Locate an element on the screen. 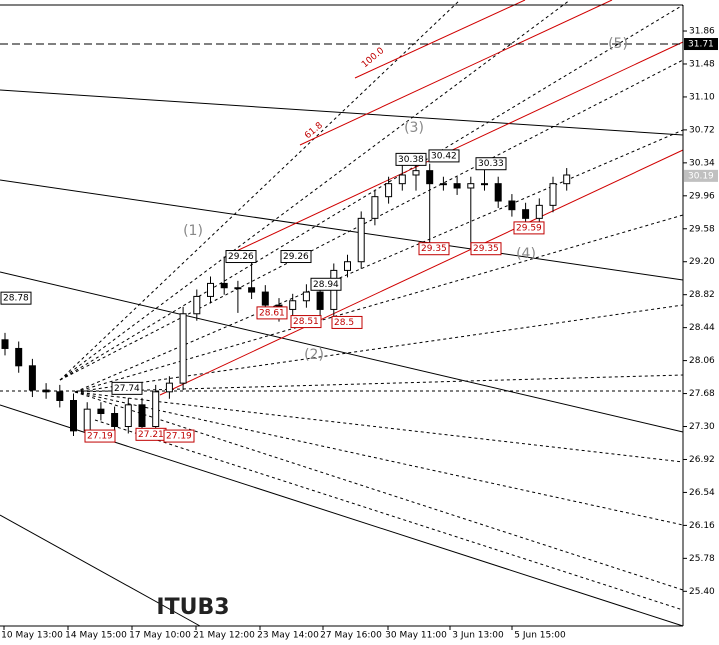 This screenshot has width=719, height=645. wave-label: (3) is located at coordinates (414, 128).